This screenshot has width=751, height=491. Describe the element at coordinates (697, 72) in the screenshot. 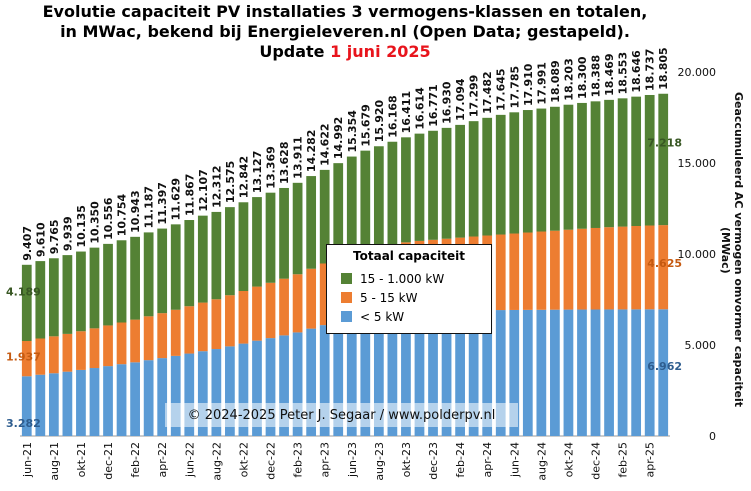

I see `y-tick-label-4: 20.000` at that location.